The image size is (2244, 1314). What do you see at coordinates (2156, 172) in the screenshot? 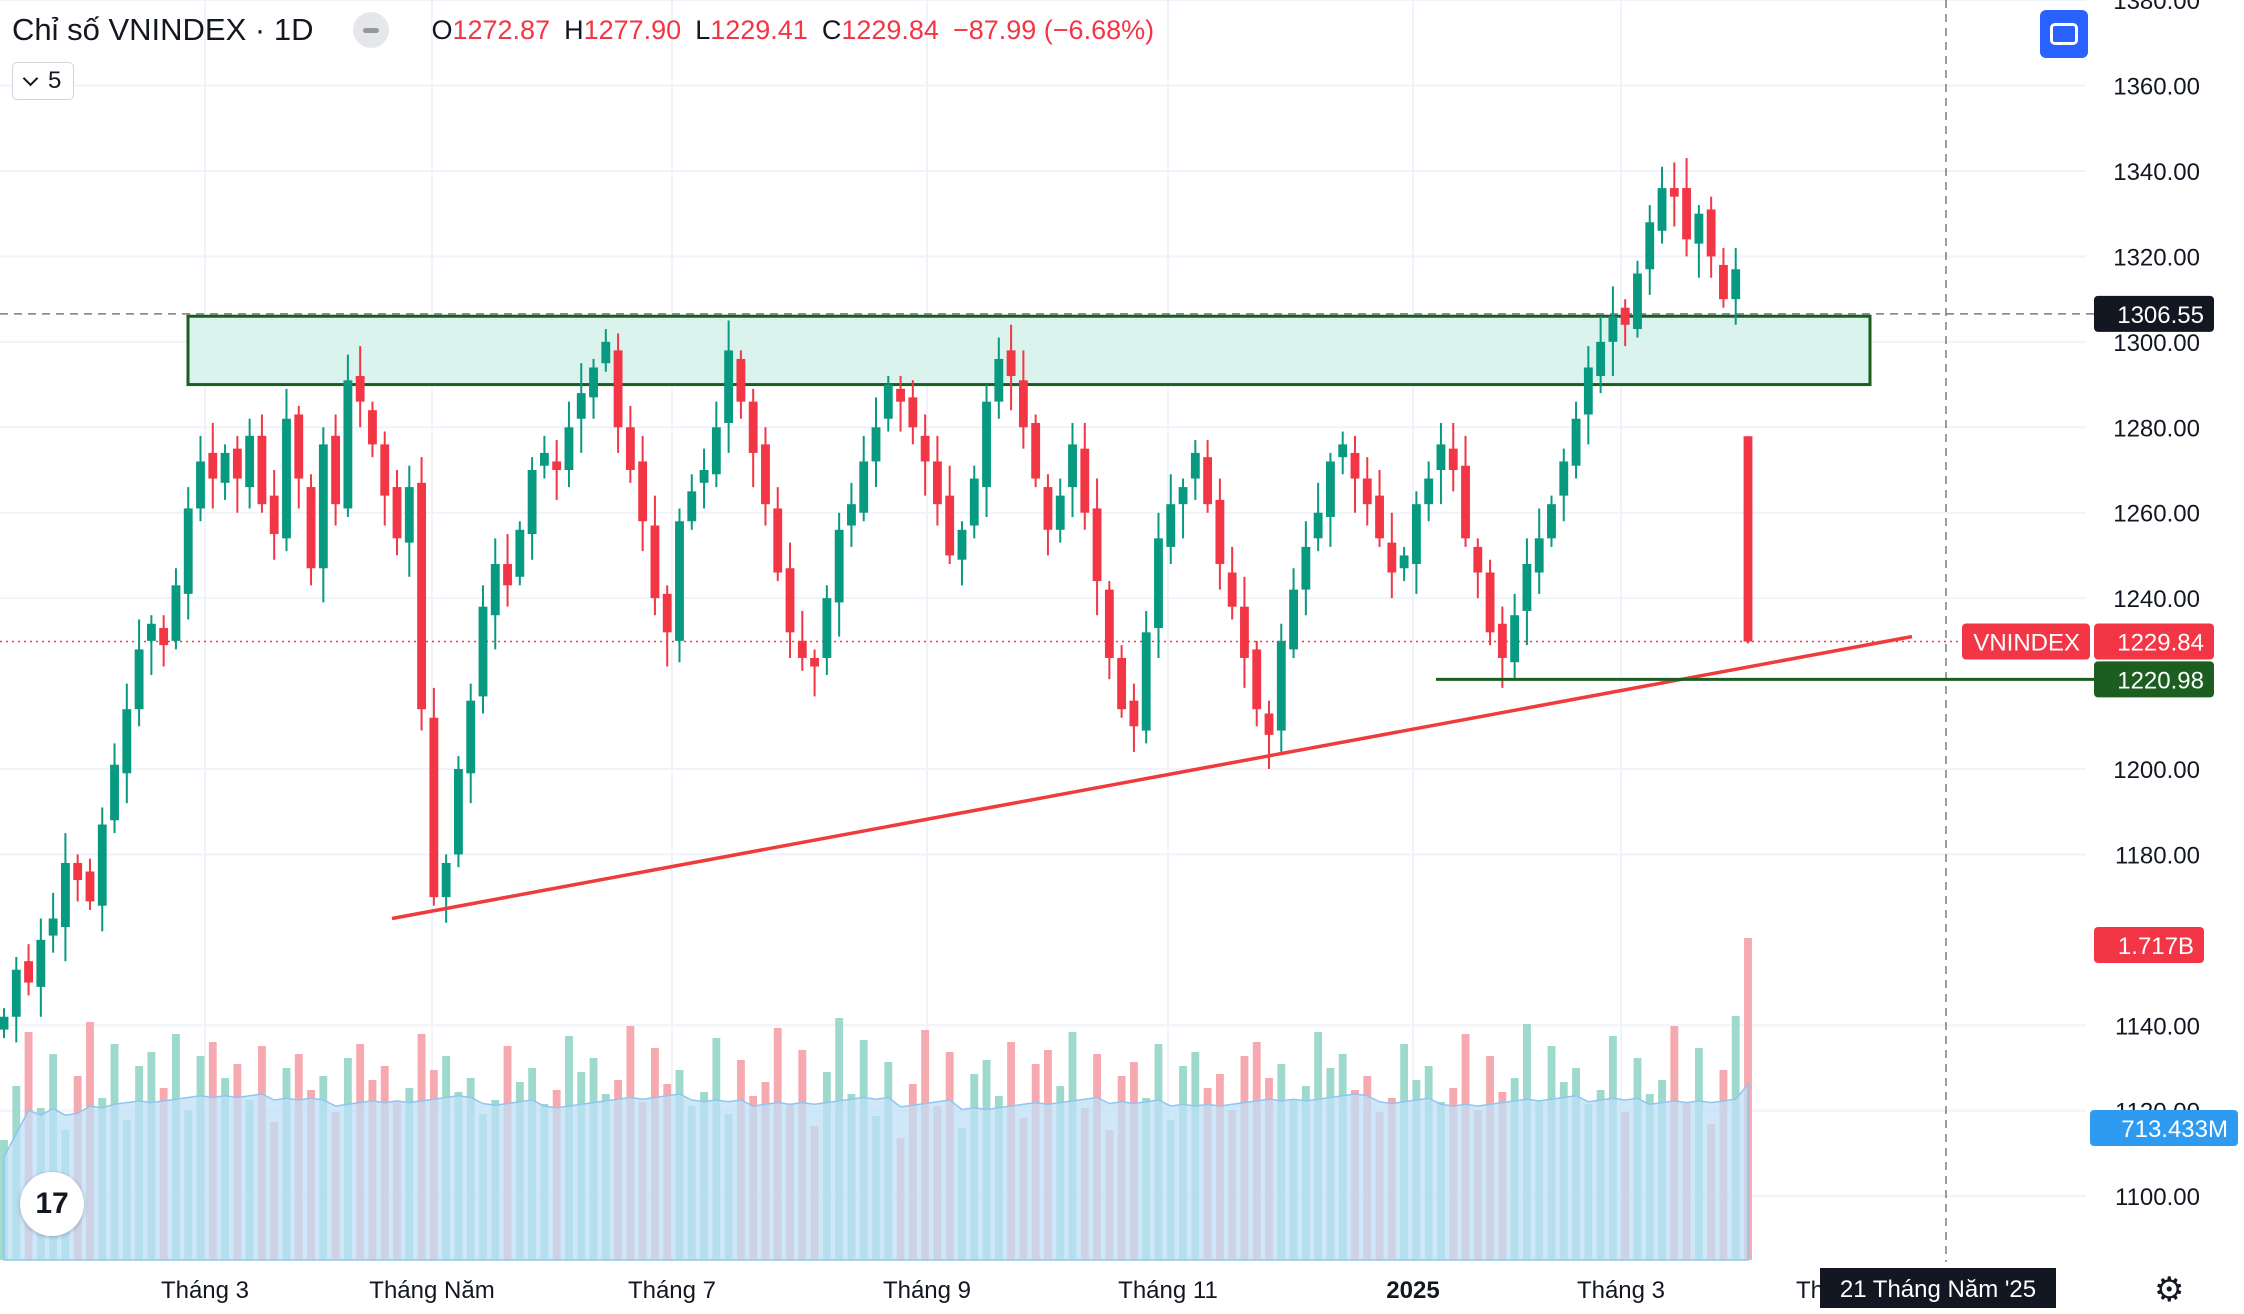
I see `price-tick-label: 1340.00` at bounding box center [2156, 172].